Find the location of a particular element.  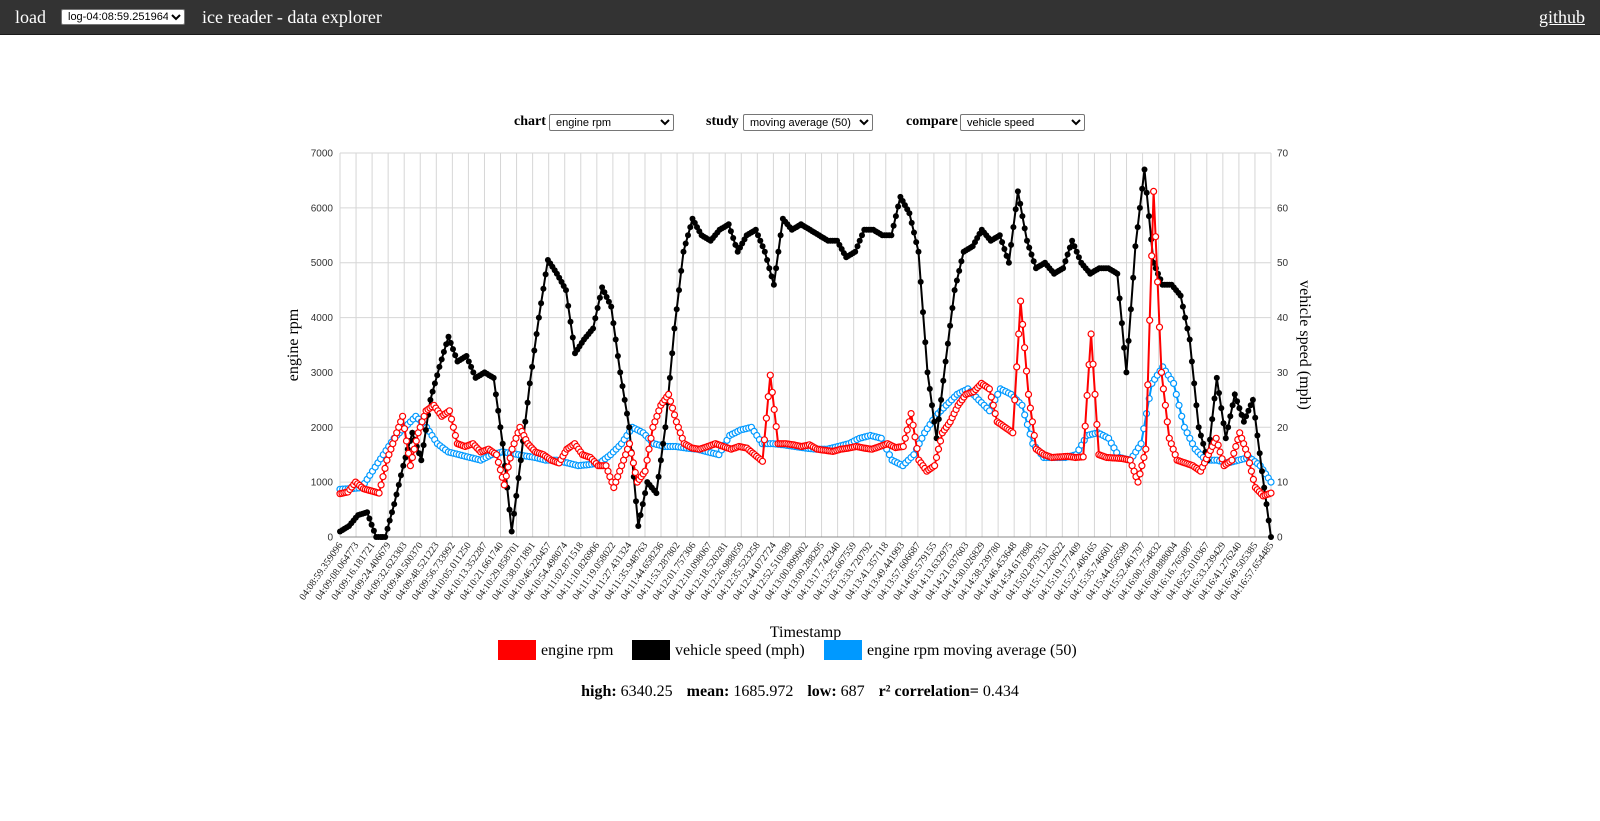

y-left-tick-label: 2000 is located at coordinates (322, 428).